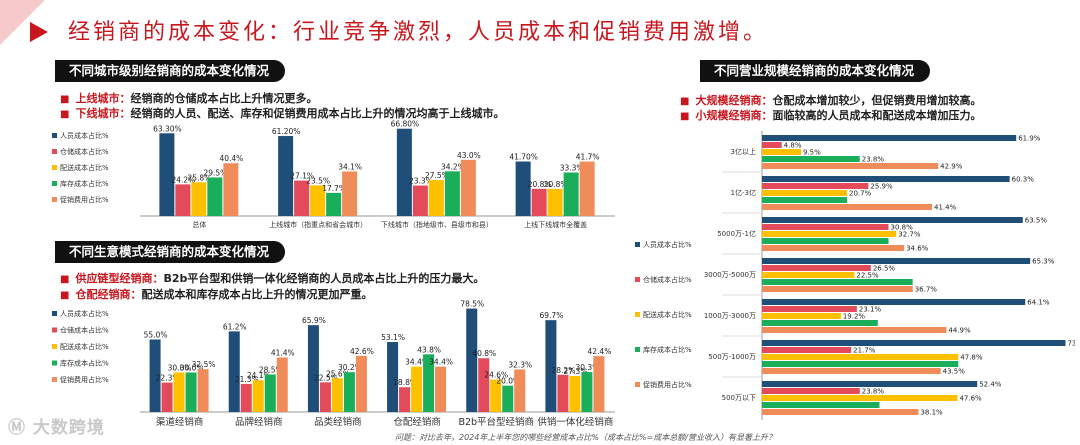 Image resolution: width=1080 pixels, height=445 pixels. What do you see at coordinates (884, 269) in the screenshot?
I see `data-label: 26.5%` at bounding box center [884, 269].